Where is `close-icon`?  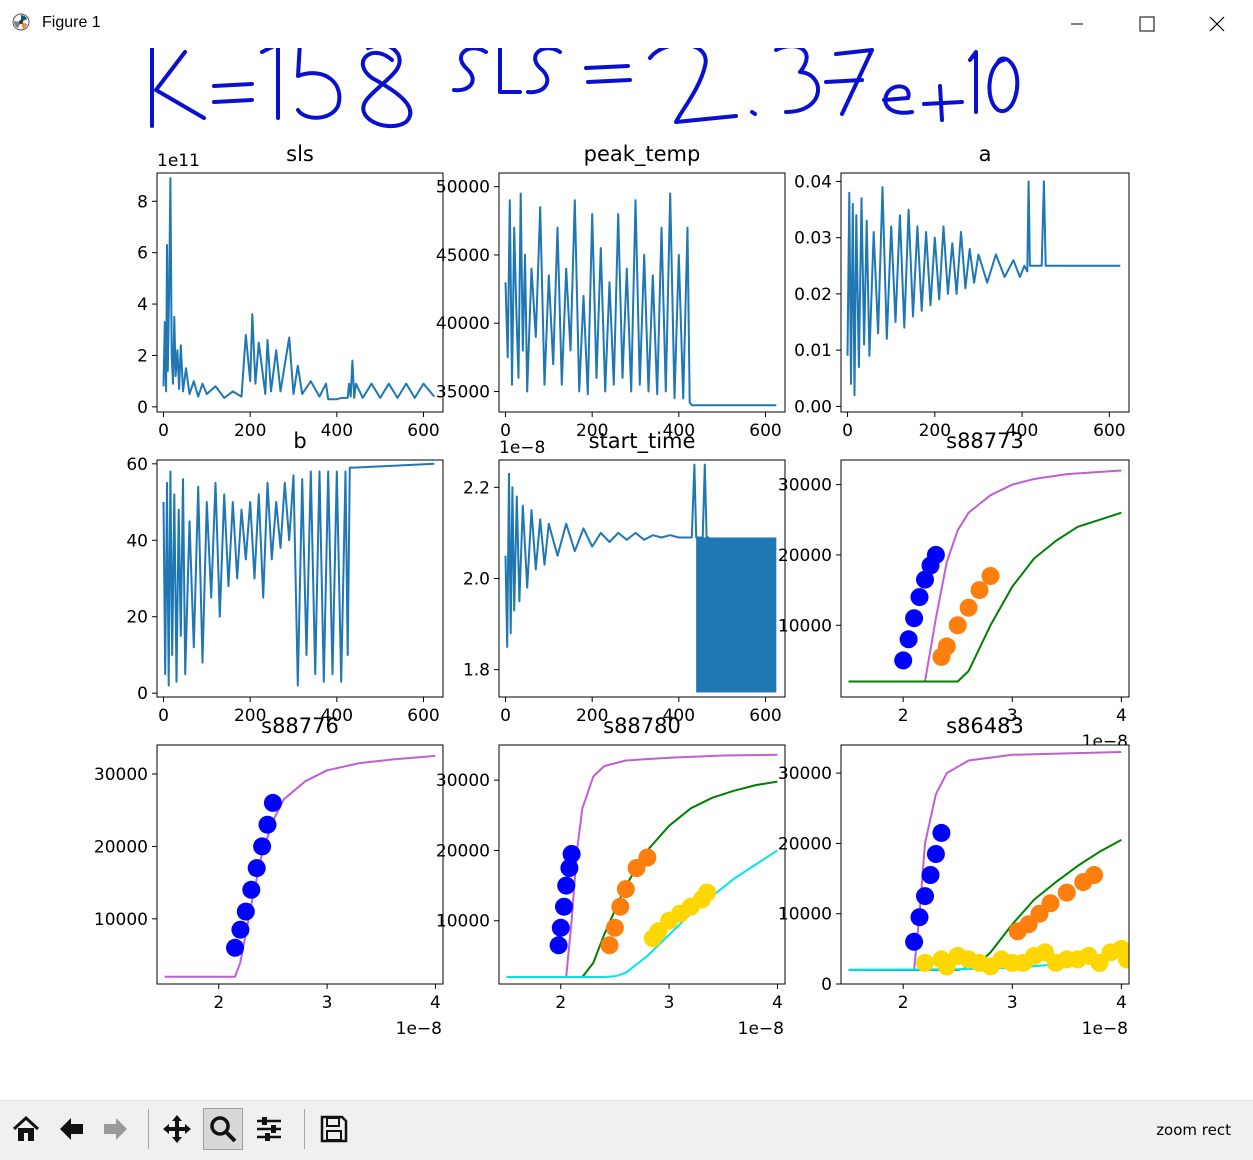 close-icon is located at coordinates (1217, 24).